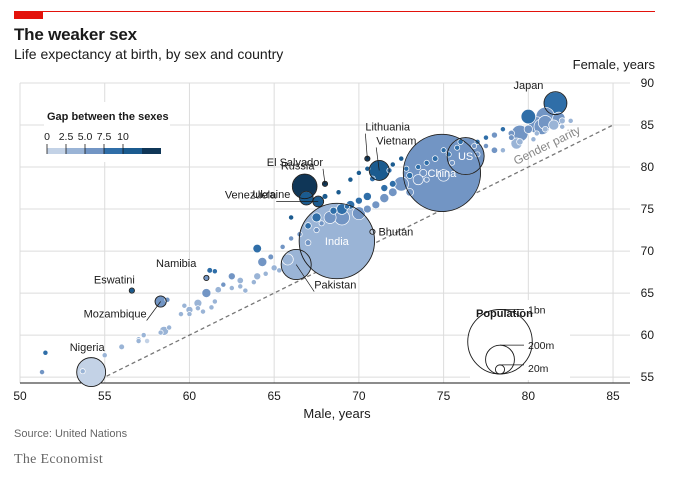 This screenshot has width=690, height=489. I want to click on population-legend-label: 20m, so click(538, 369).